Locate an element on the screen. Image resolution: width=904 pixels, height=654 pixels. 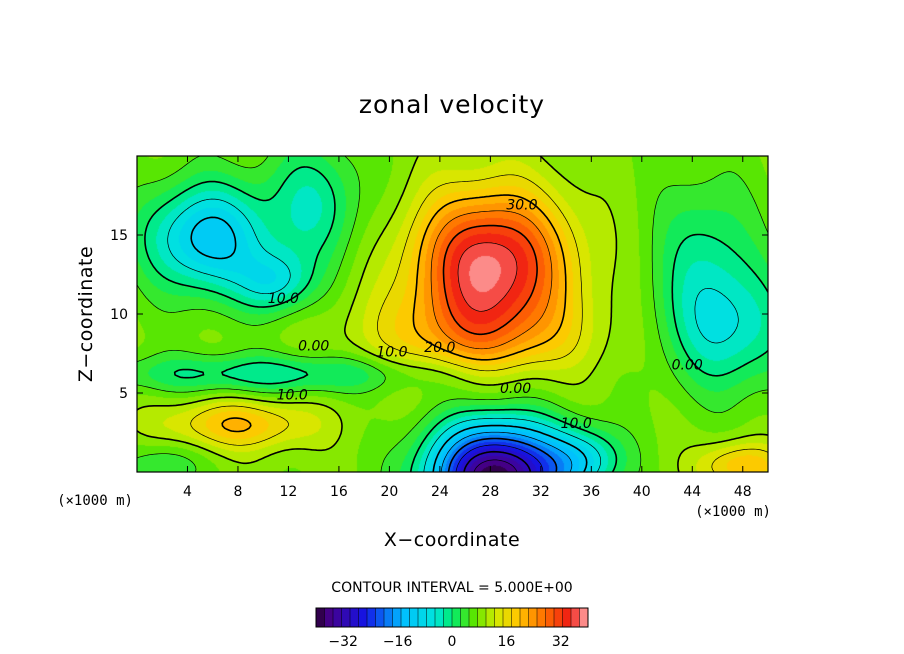
x-tick-label: 32 is located at coordinates (541, 492).